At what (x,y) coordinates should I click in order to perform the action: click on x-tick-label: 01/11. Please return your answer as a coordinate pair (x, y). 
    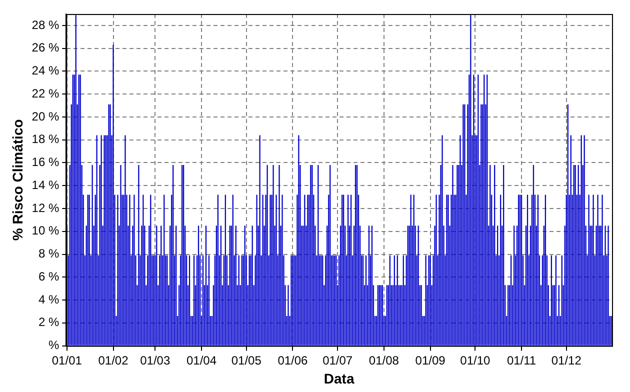
    Looking at the image, I should click on (521, 360).